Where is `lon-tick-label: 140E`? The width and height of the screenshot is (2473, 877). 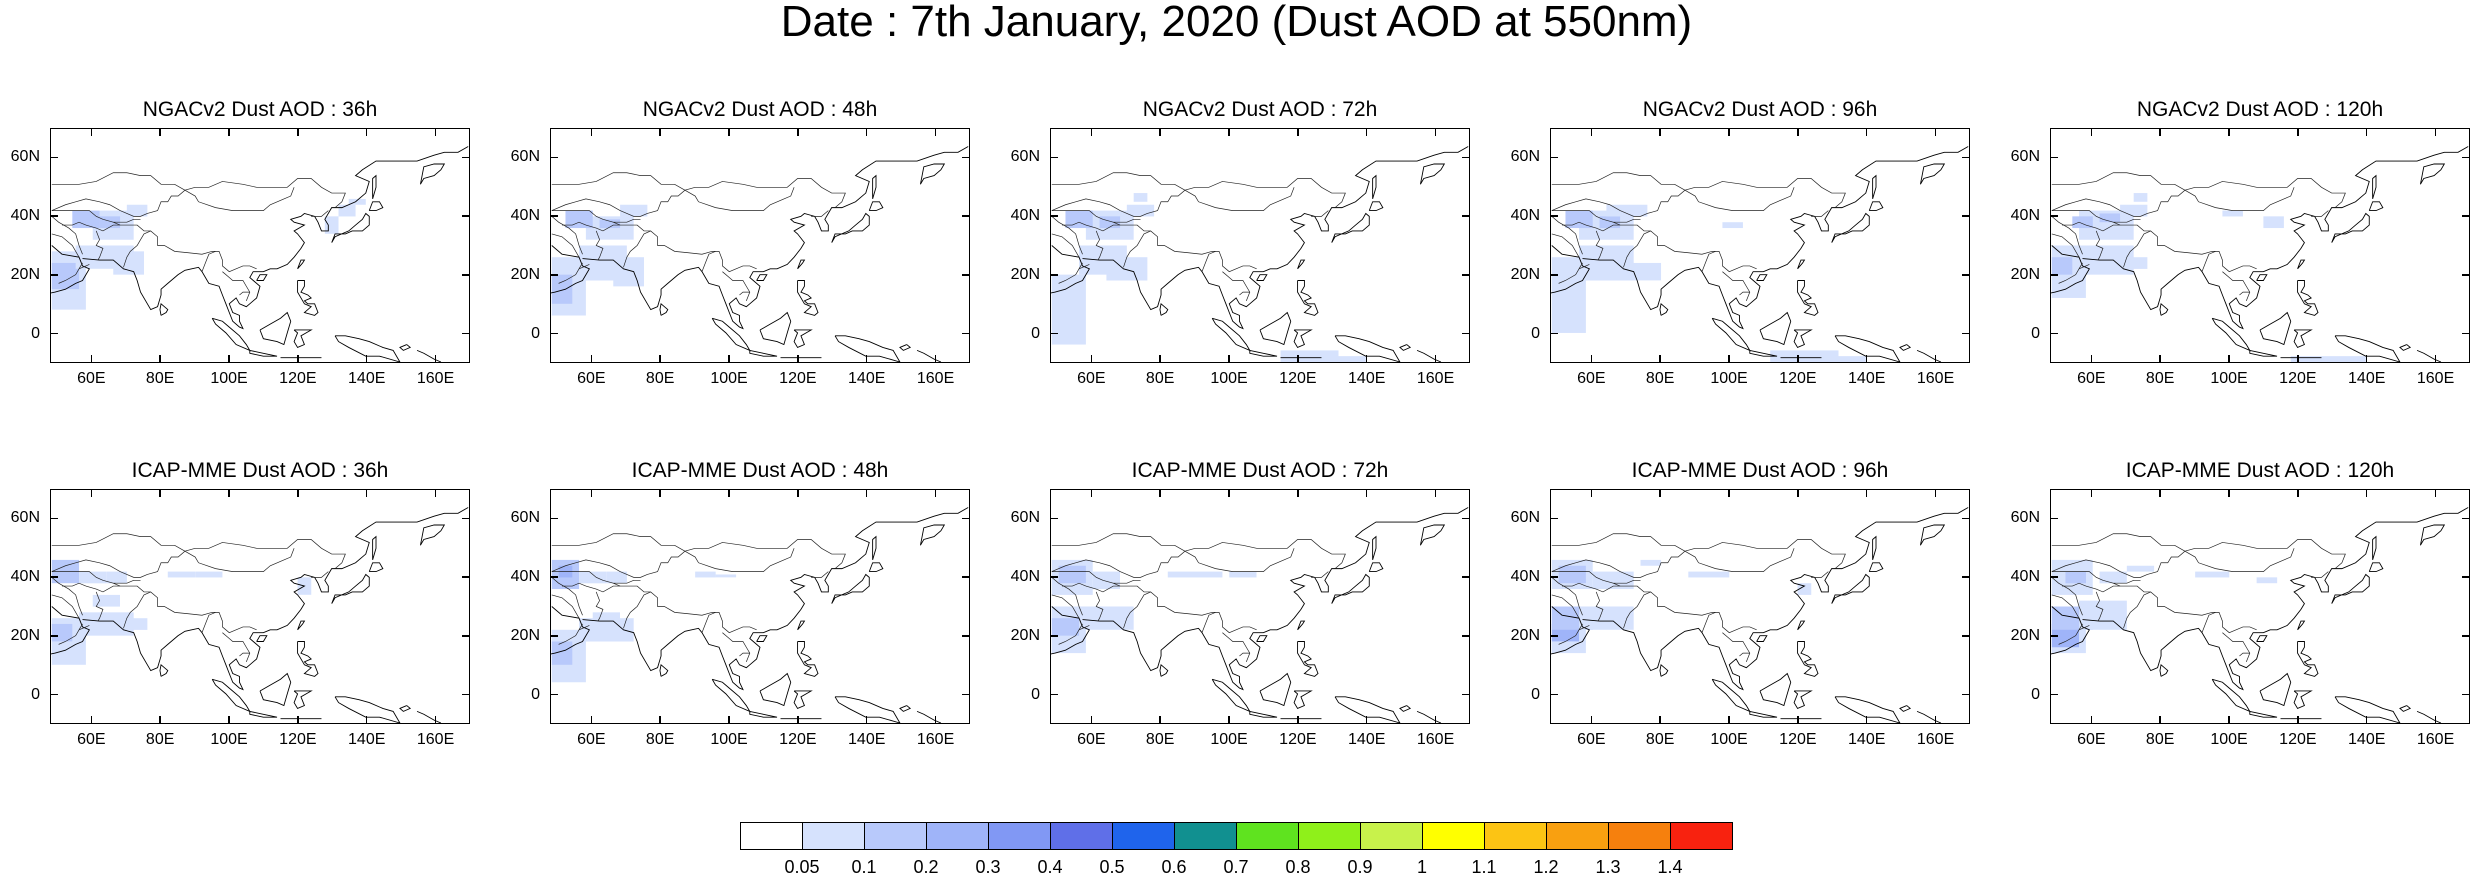 lon-tick-label: 140E is located at coordinates (2367, 378).